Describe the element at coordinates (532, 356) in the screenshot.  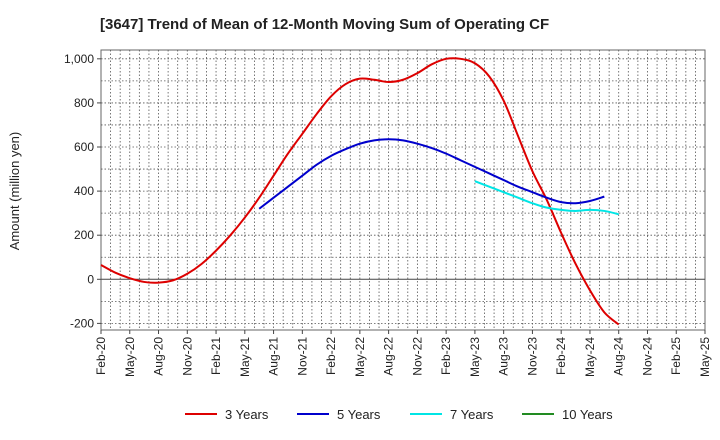
I see `x-tick-label: Nov-23` at that location.